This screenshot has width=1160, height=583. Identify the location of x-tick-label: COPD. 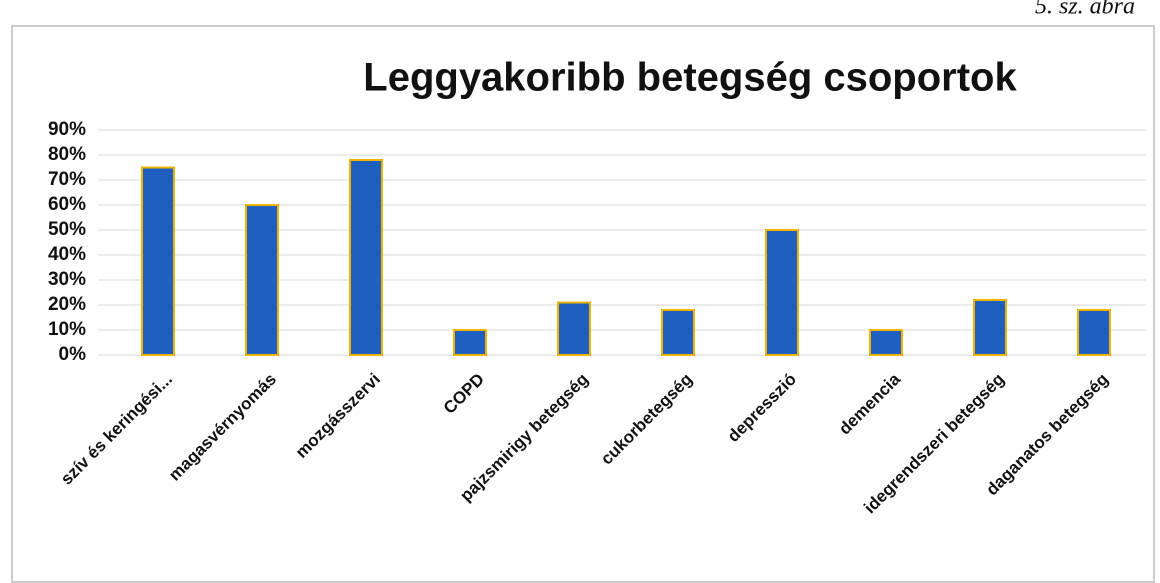
(464, 394).